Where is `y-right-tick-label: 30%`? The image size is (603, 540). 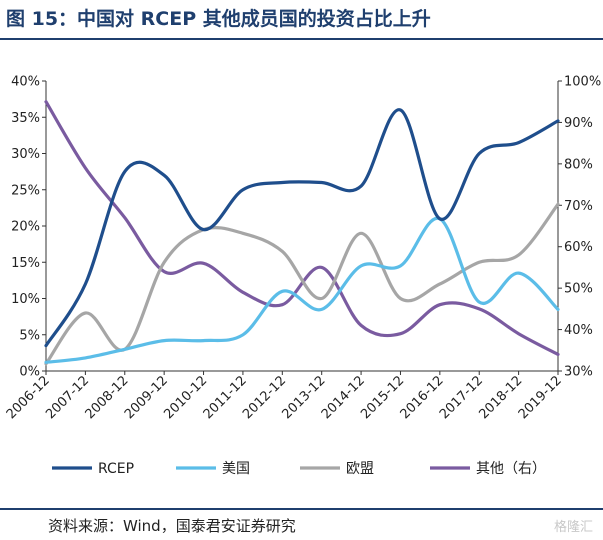
y-right-tick-label: 30% is located at coordinates (578, 372).